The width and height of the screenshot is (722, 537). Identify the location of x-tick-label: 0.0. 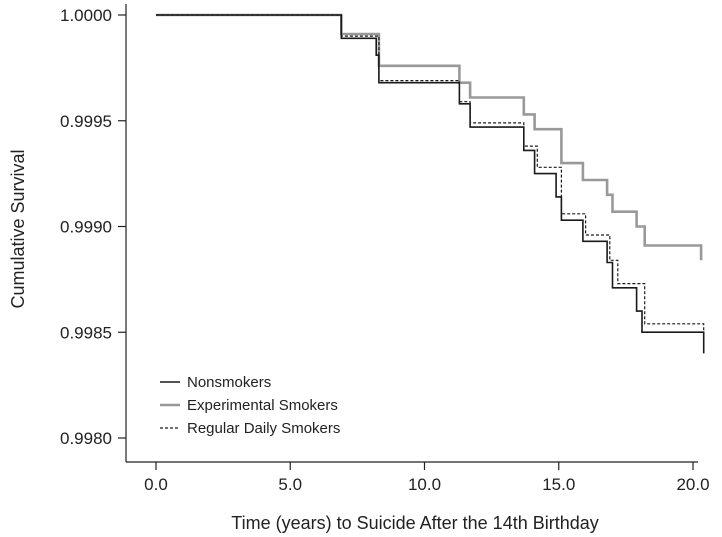
(156, 484).